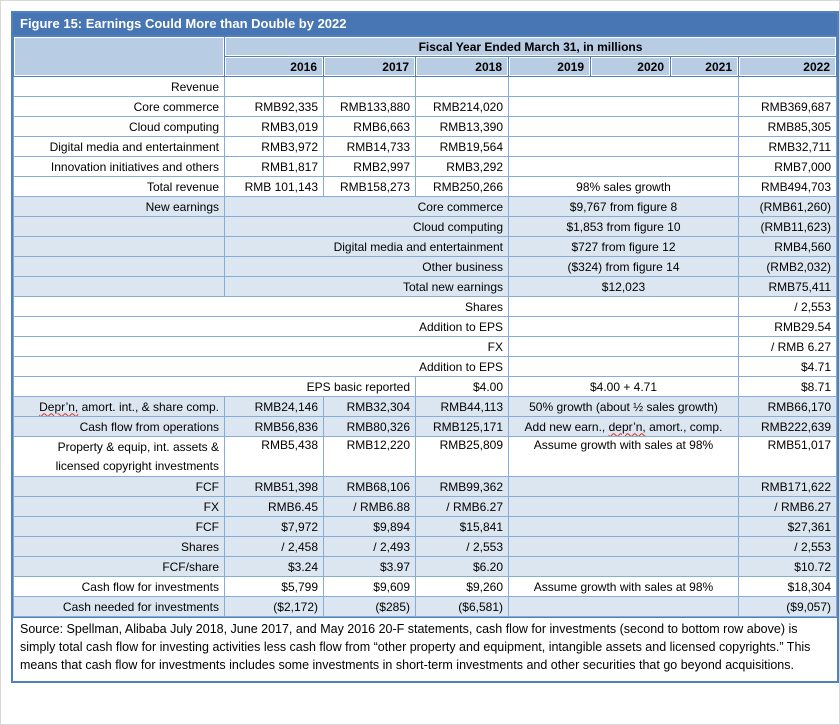 This screenshot has width=840, height=725. I want to click on value-cell-2017: RMB68,106, so click(369, 487).